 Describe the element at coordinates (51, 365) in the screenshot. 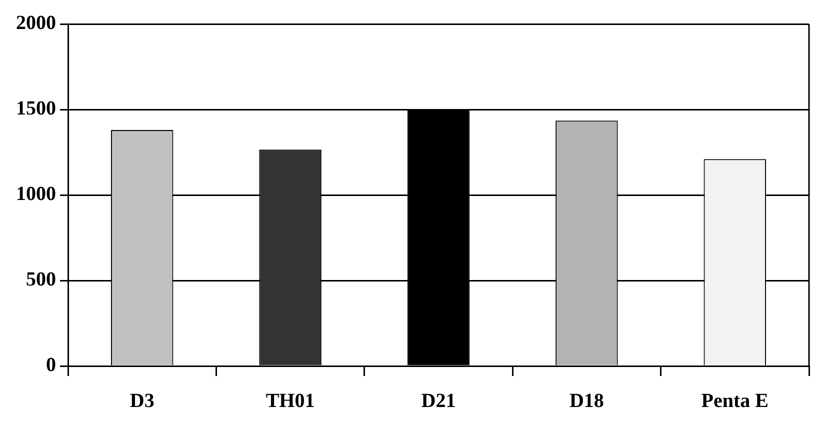

I see `y-tick-label: 0` at that location.